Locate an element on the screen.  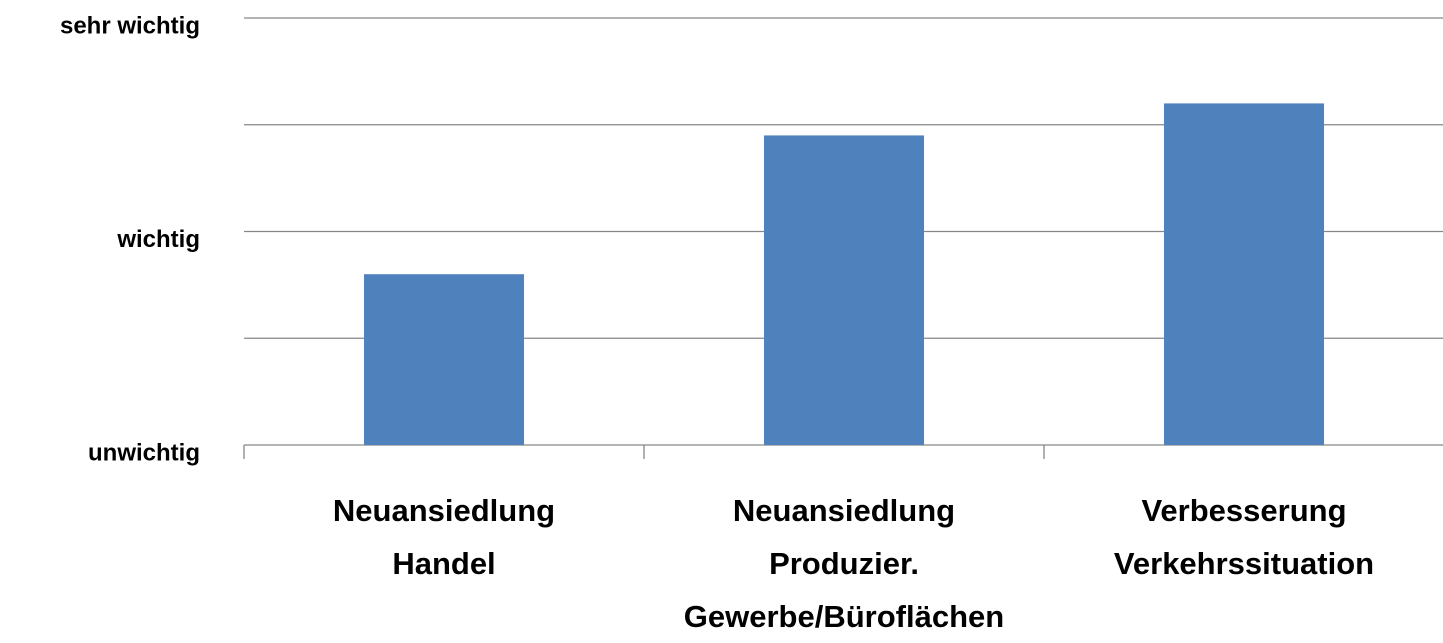
y-tick-label: unwichtig is located at coordinates (144, 452).